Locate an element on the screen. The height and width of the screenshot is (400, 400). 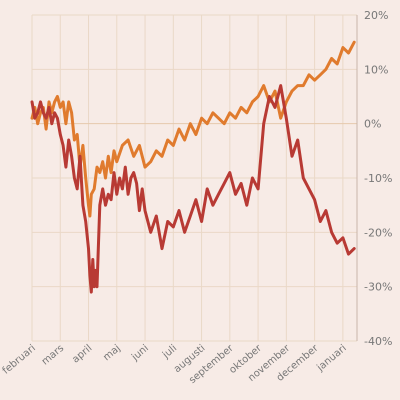
y-axis: 20% 10% 0% -10% -20% -30% -40% is located at coordinates (374, 178).